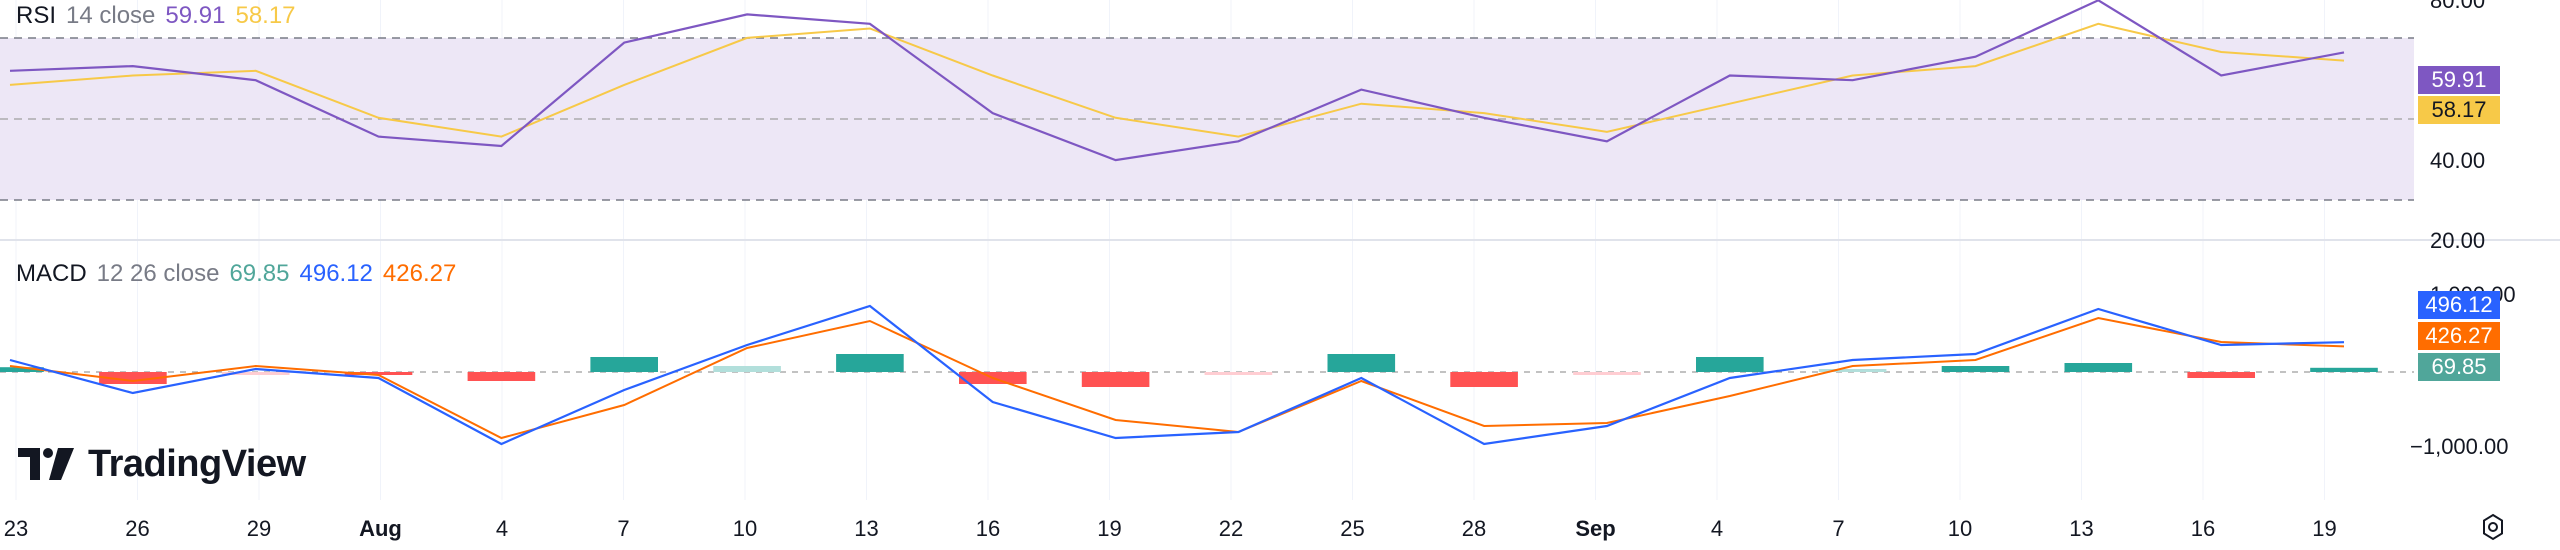 The image size is (2560, 550). What do you see at coordinates (2459, 367) in the screenshot?
I see `hist-last-value-tag: 69.85` at bounding box center [2459, 367].